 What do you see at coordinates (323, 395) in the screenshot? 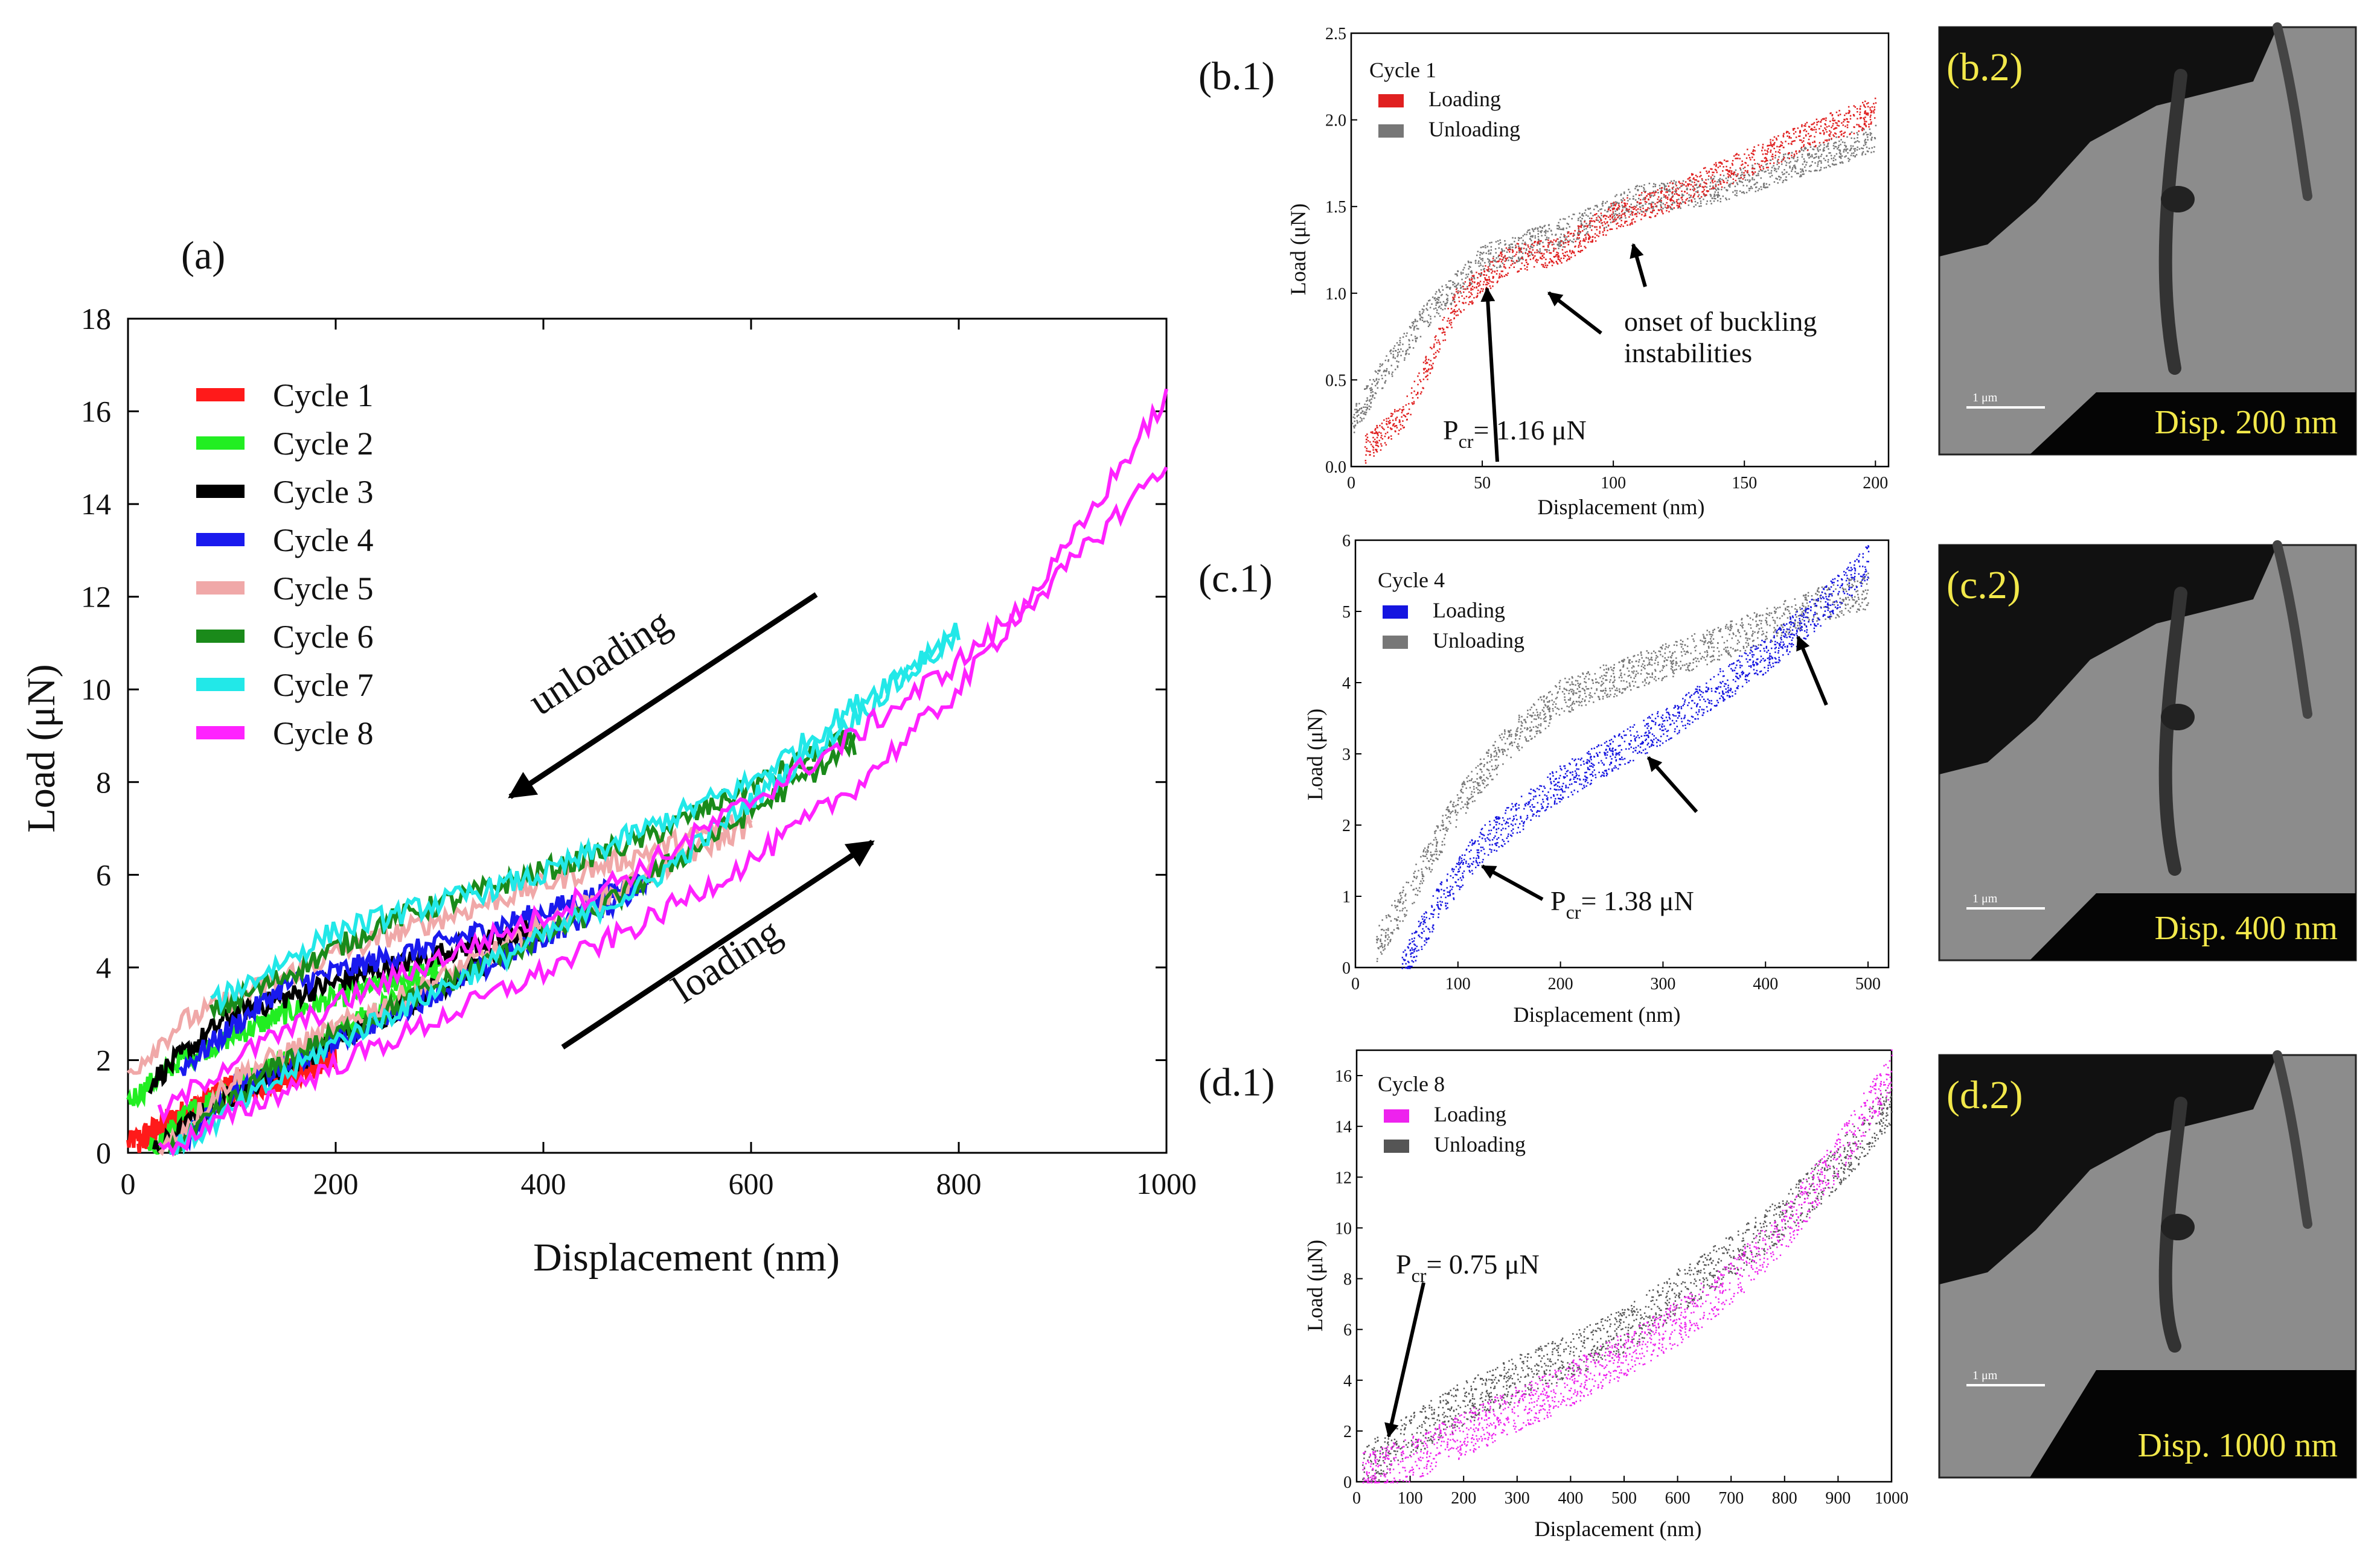
I see `legend-entry: Cycle 1` at bounding box center [323, 395].